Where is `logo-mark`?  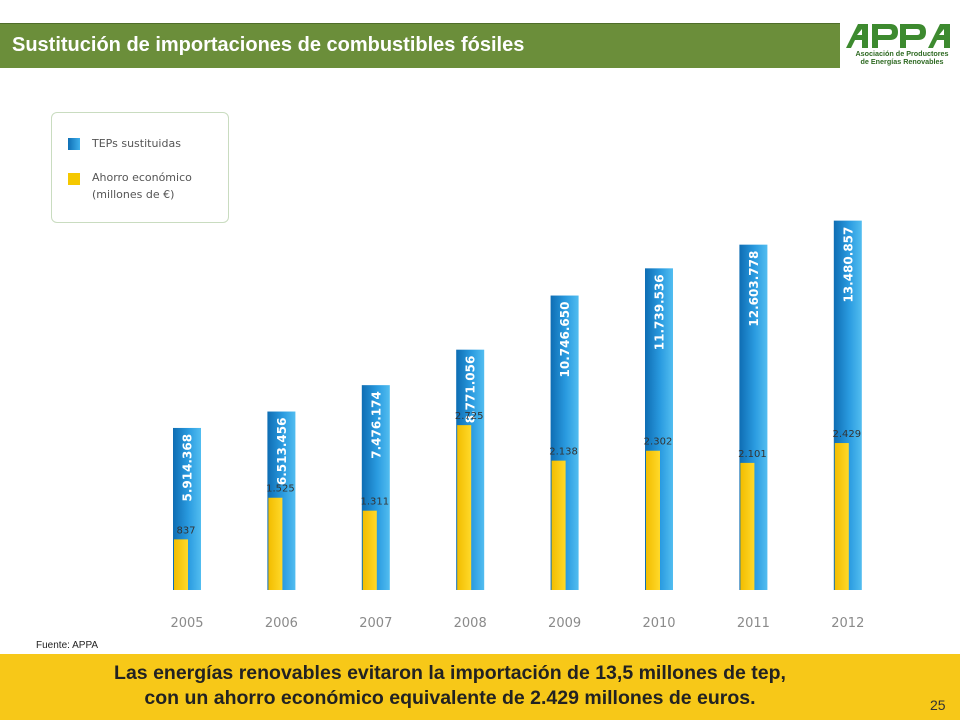 logo-mark is located at coordinates (898, 36).